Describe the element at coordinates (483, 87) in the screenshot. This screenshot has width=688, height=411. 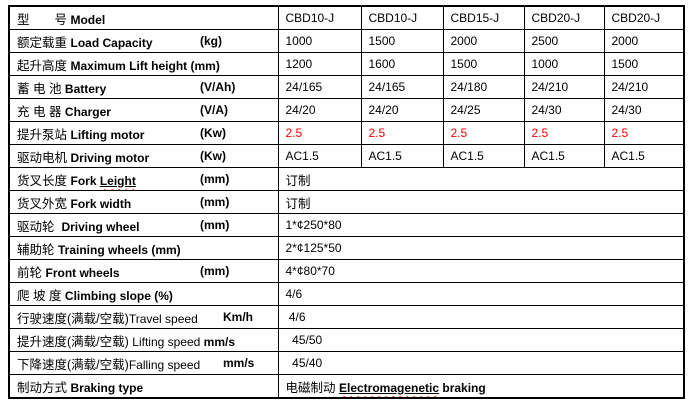
I see `value-cell: 24/180` at that location.